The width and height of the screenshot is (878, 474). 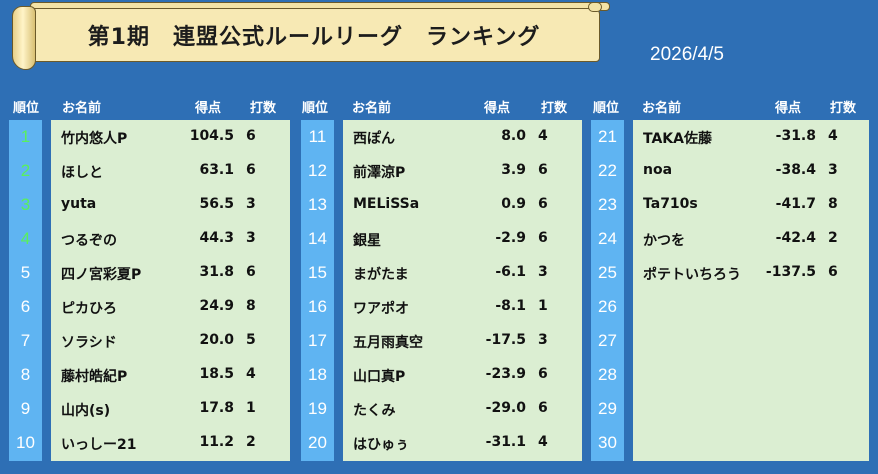 I want to click on player-score: 11.2, so click(x=216, y=442).